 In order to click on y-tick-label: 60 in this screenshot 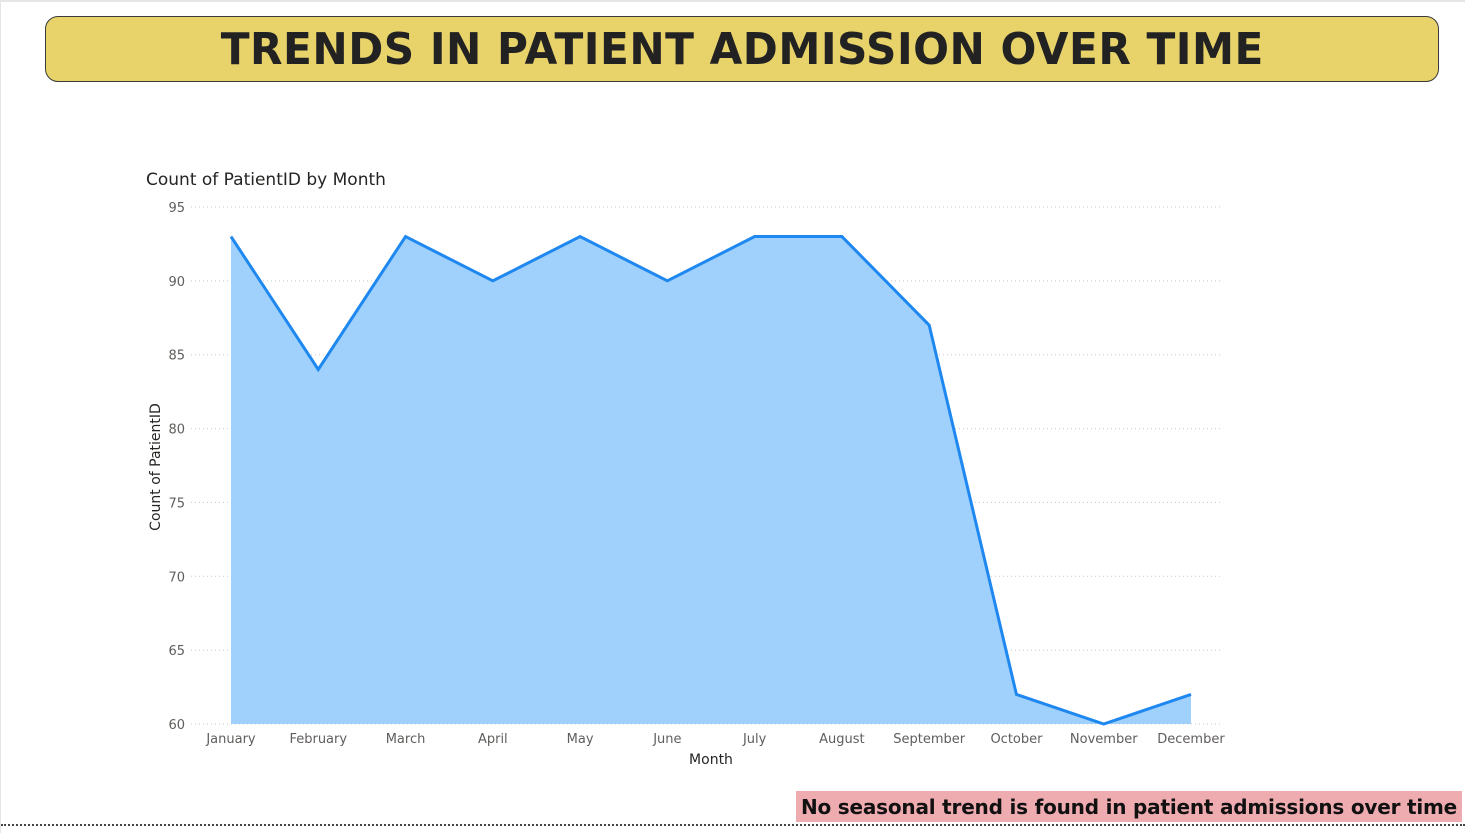, I will do `click(176, 725)`.